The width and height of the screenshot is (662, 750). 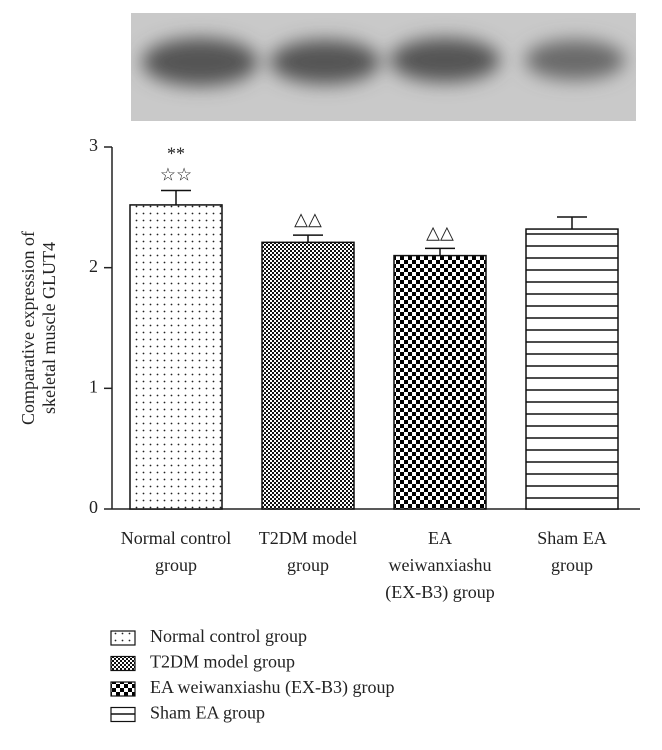 What do you see at coordinates (28, 328) in the screenshot?
I see `y-axis-label-line: Comparative expression of` at bounding box center [28, 328].